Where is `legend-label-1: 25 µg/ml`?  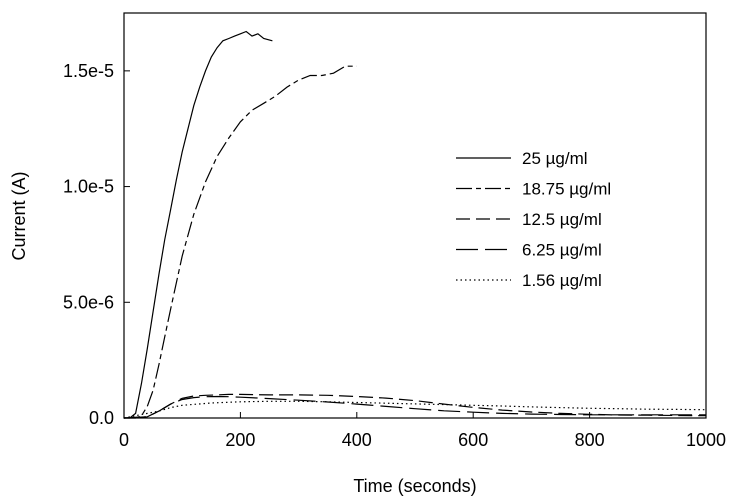
legend-label-1: 25 µg/ml is located at coordinates (555, 158).